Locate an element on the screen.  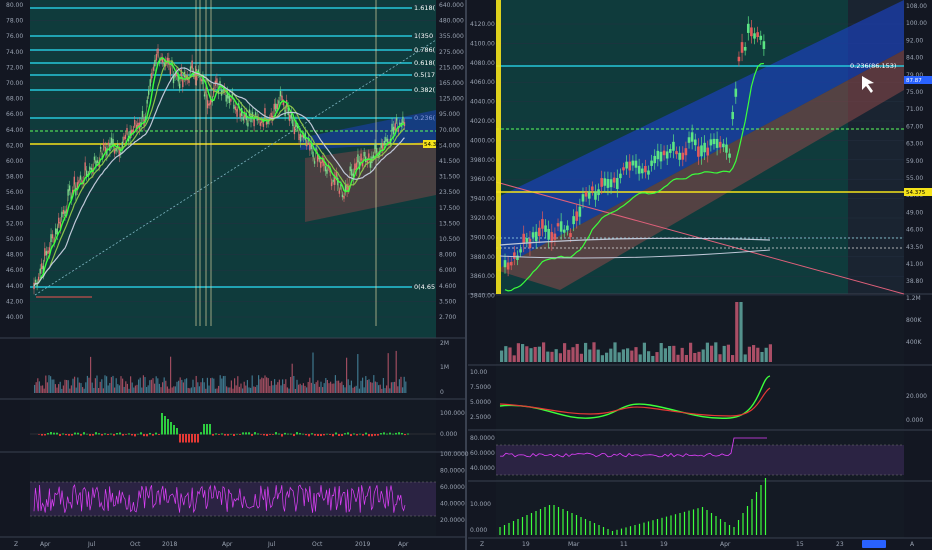
time-tick: 11 is located at coordinates (624, 544).